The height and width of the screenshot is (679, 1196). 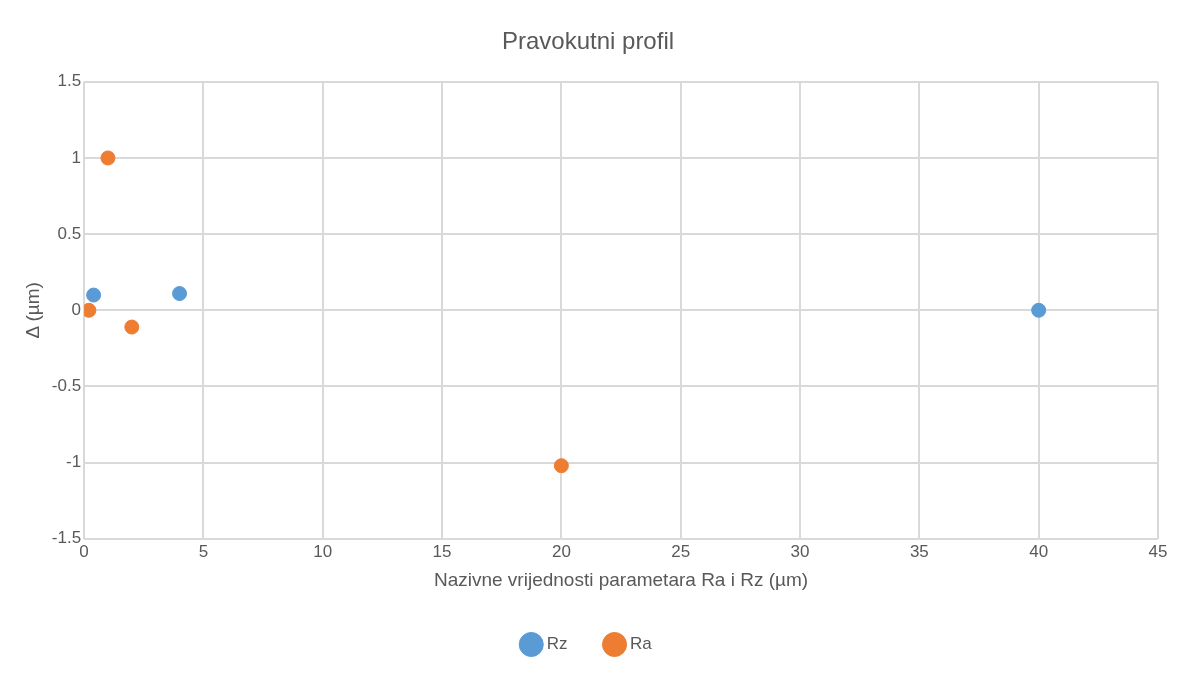 What do you see at coordinates (203, 551) in the screenshot?
I see `x-tick-label: 5` at bounding box center [203, 551].